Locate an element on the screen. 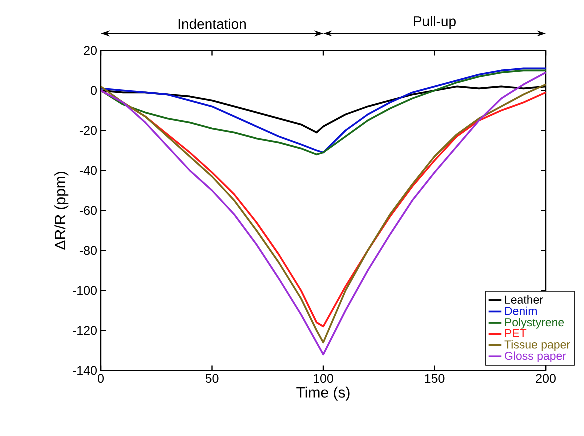 This screenshot has width=584, height=436. x-tick-label: 100 is located at coordinates (324, 379).